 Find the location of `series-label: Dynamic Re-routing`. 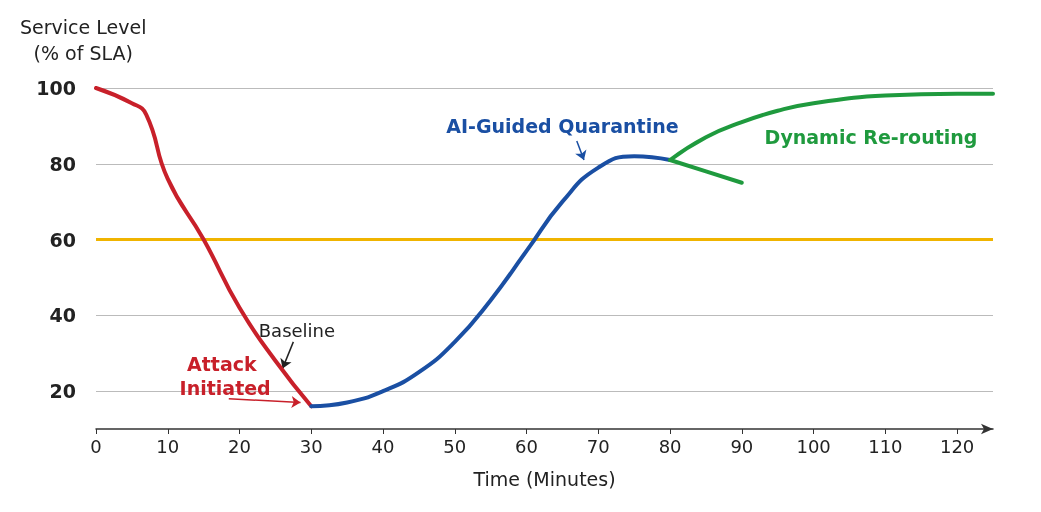

series-label: Dynamic Re-routing is located at coordinates (871, 137).